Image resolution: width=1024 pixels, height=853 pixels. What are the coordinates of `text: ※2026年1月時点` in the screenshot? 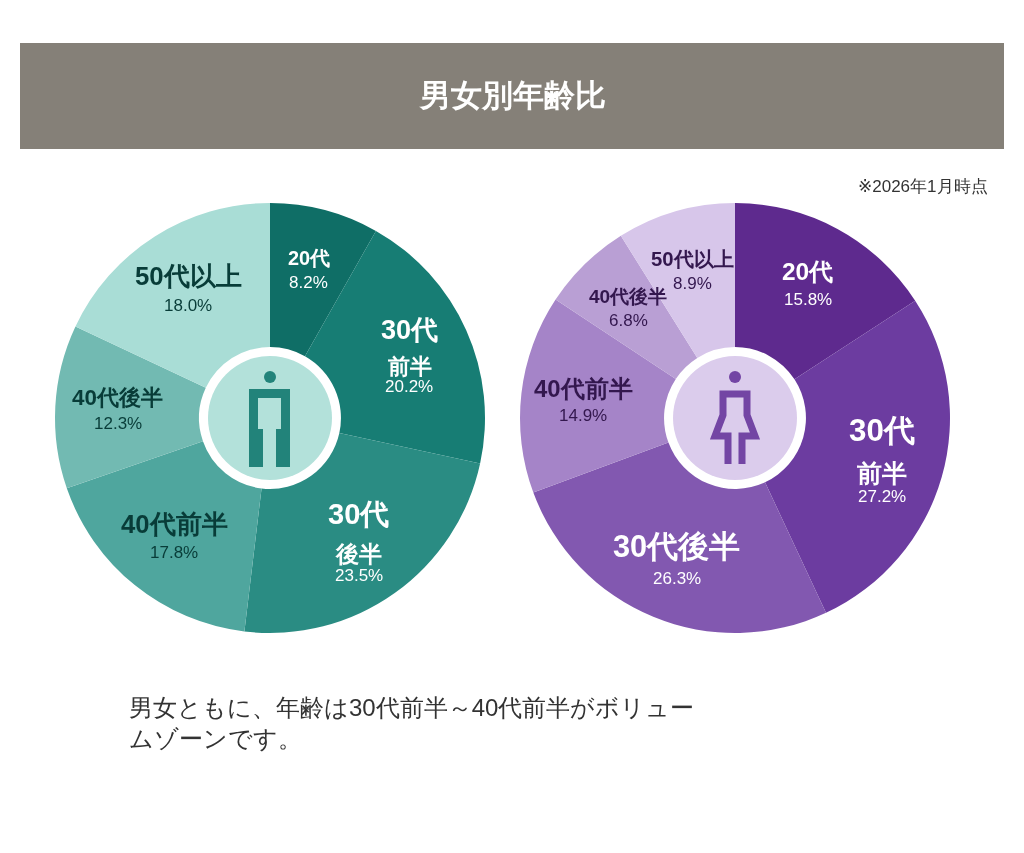 It's located at (923, 186).